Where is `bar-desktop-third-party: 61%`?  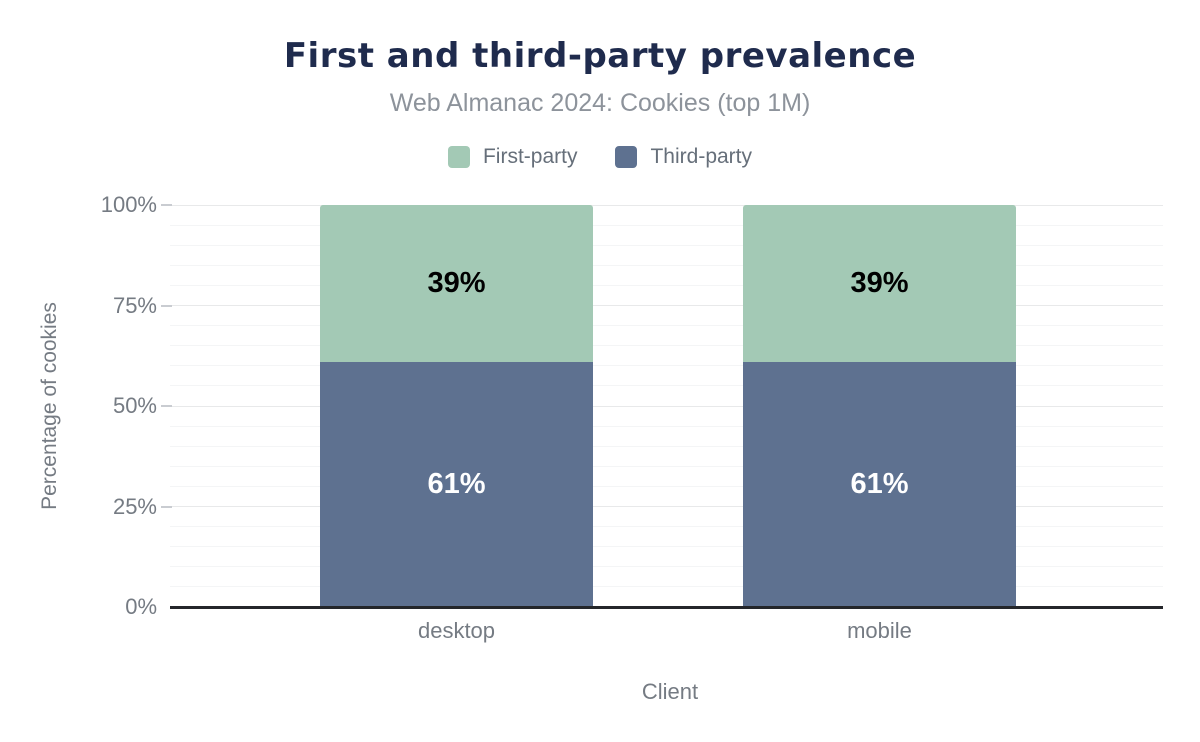
bar-desktop-third-party: 61% is located at coordinates (456, 484).